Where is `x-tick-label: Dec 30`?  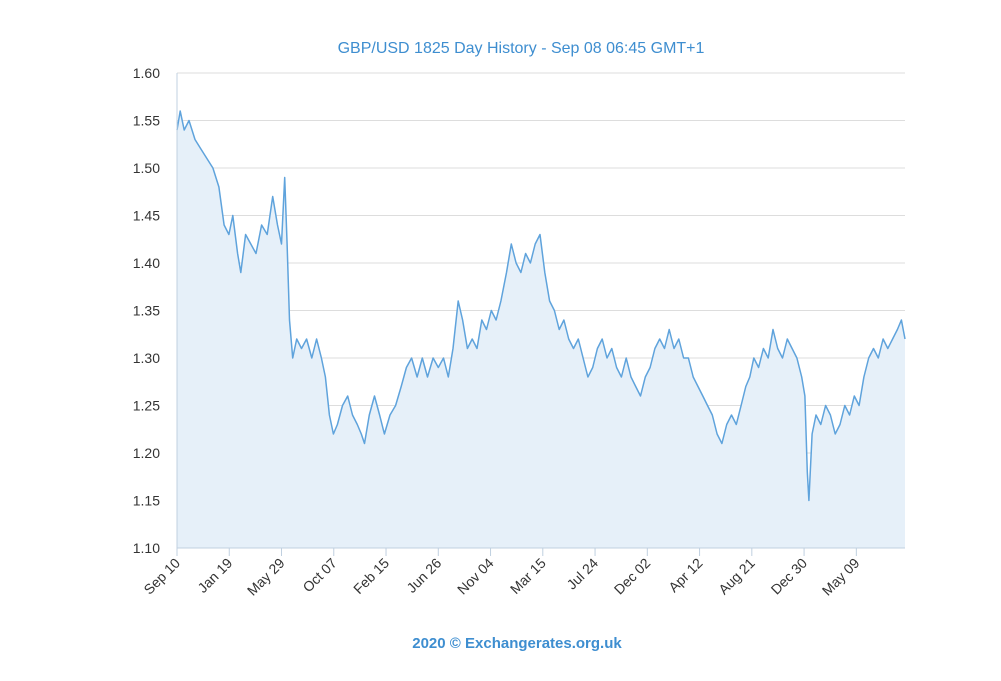 x-tick-label: Dec 30 is located at coordinates (789, 576).